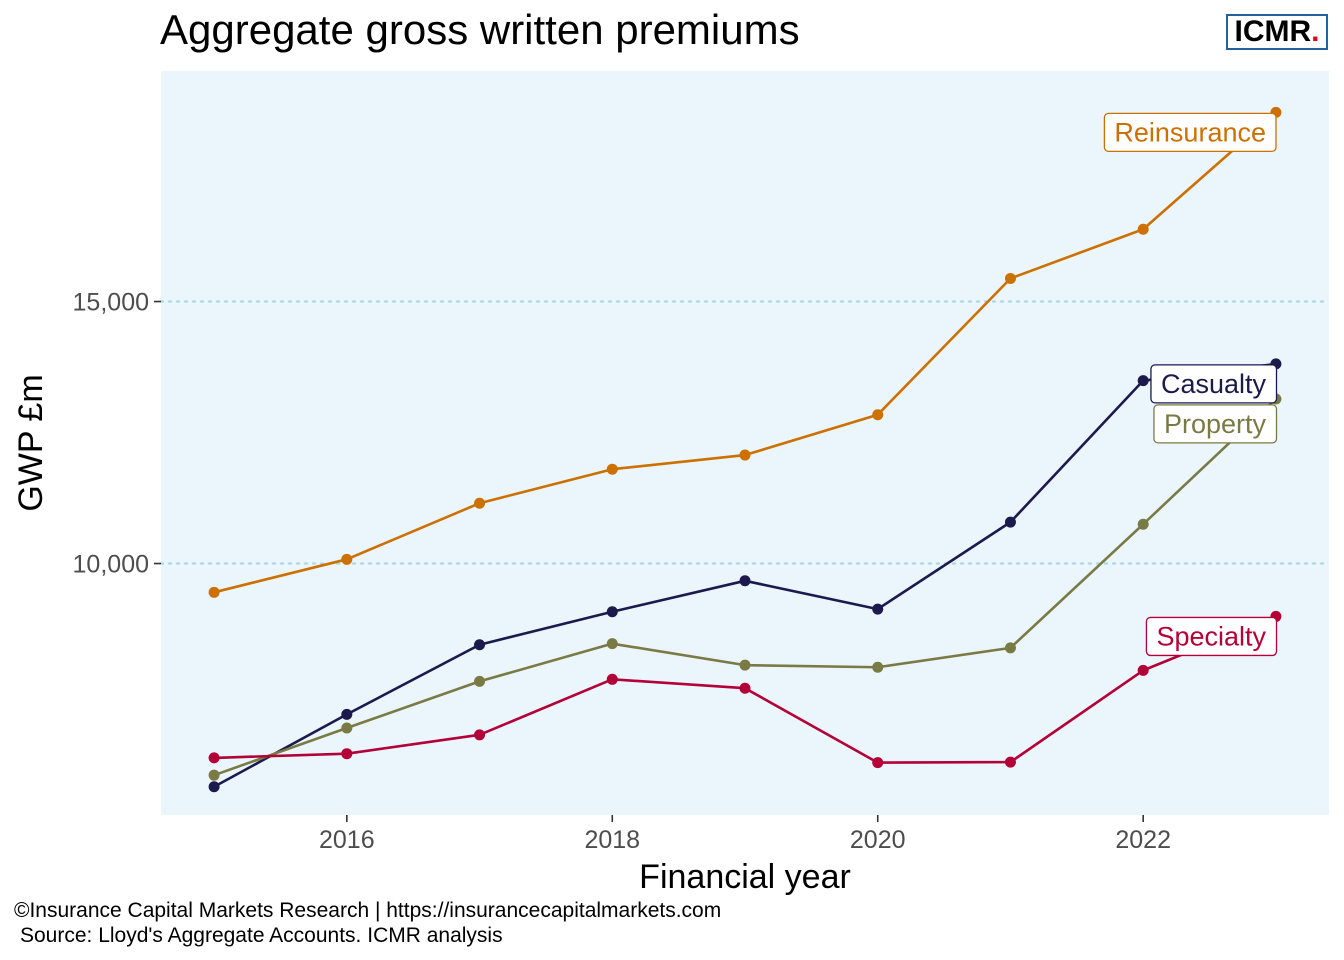 This screenshot has width=1344, height=960. I want to click on property-label-text: Property, so click(1215, 424).